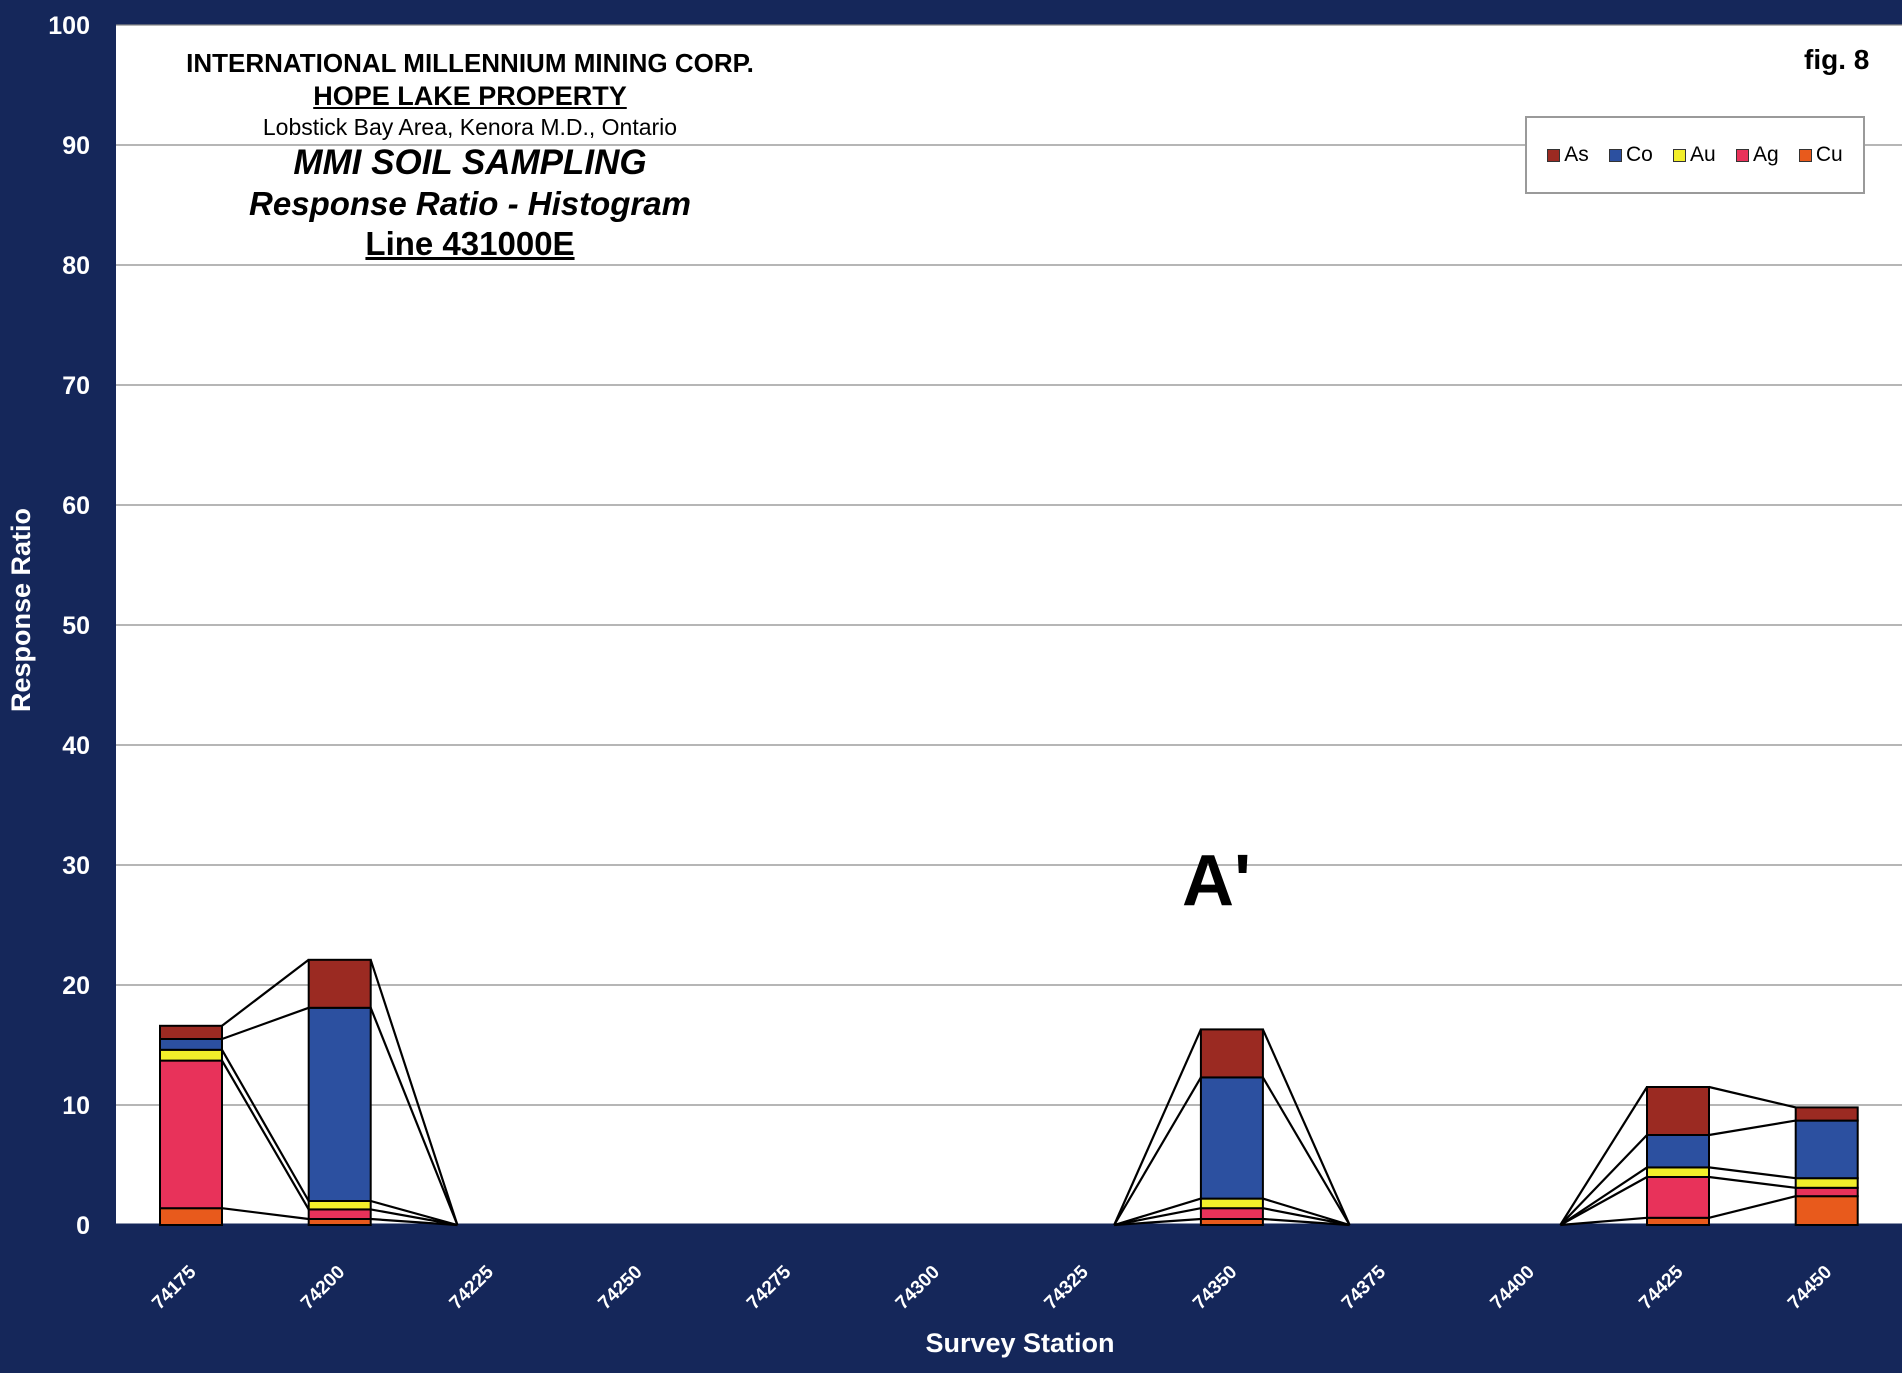 This screenshot has width=1902, height=1373. Describe the element at coordinates (1019, 1343) in the screenshot. I see `x-axis-title: Survey Station` at that location.